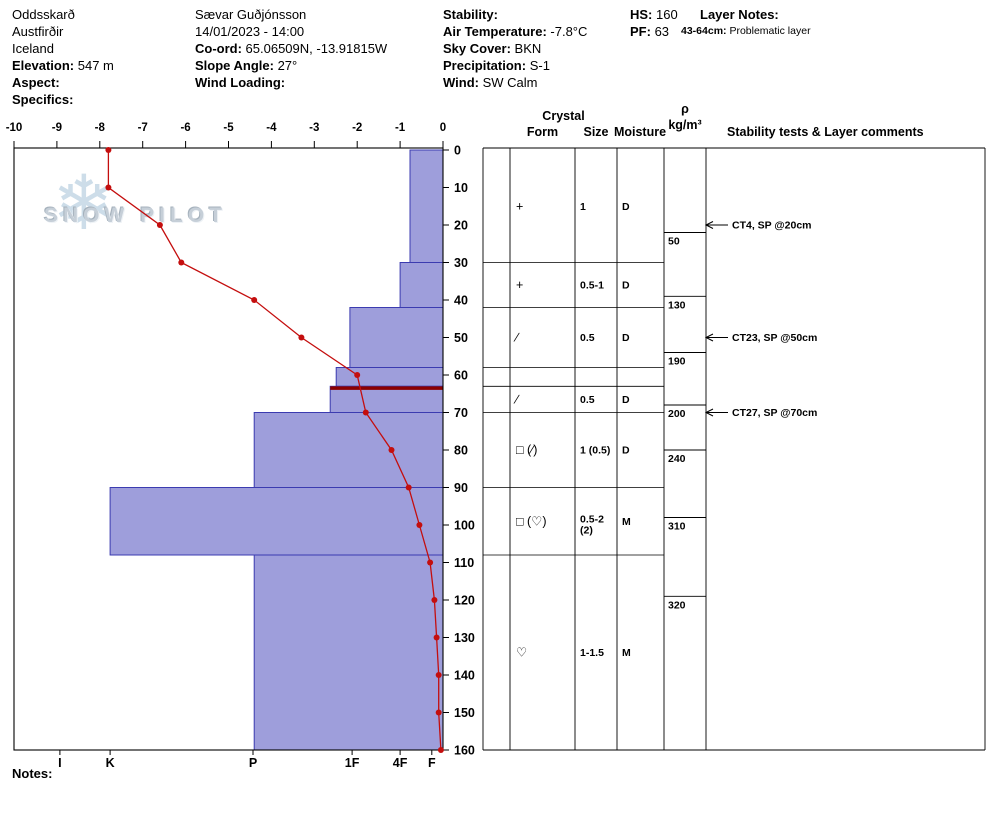 This screenshot has width=994, height=840. I want to click on axis-label: -3, so click(314, 128).